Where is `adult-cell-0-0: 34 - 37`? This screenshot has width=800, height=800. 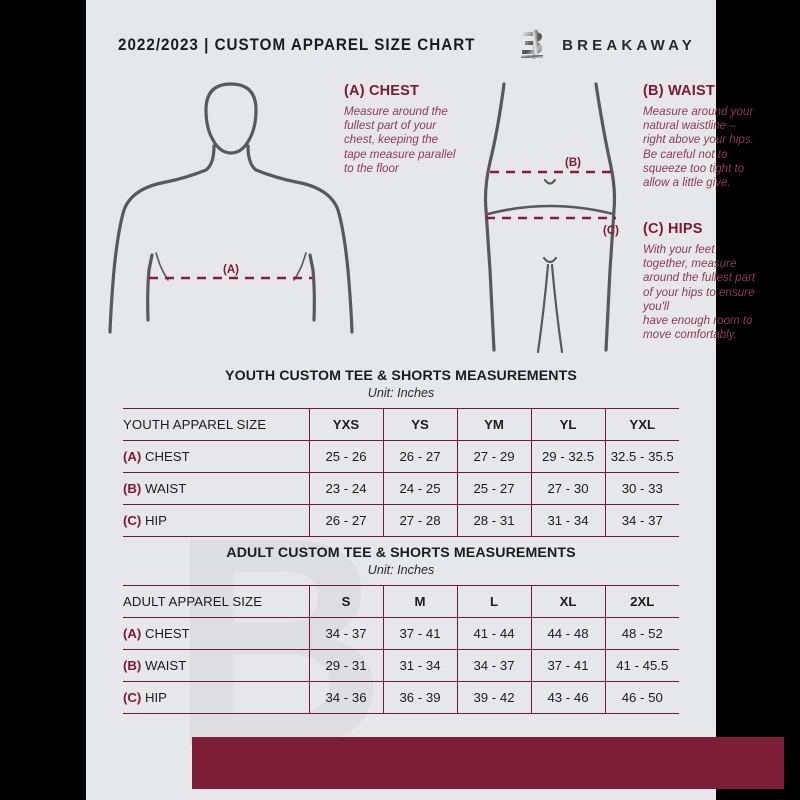
adult-cell-0-0: 34 - 37 is located at coordinates (345, 633).